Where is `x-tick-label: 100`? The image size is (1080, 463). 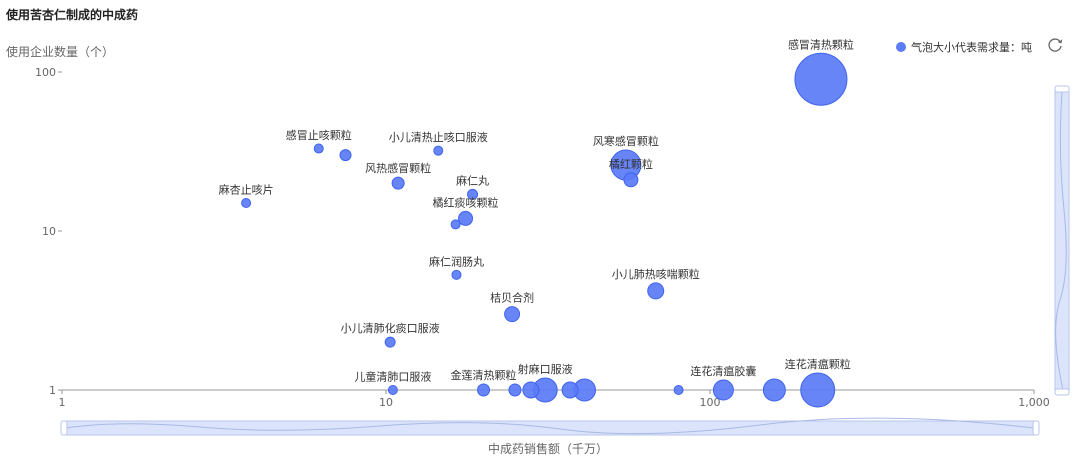 x-tick-label: 100 is located at coordinates (710, 402).